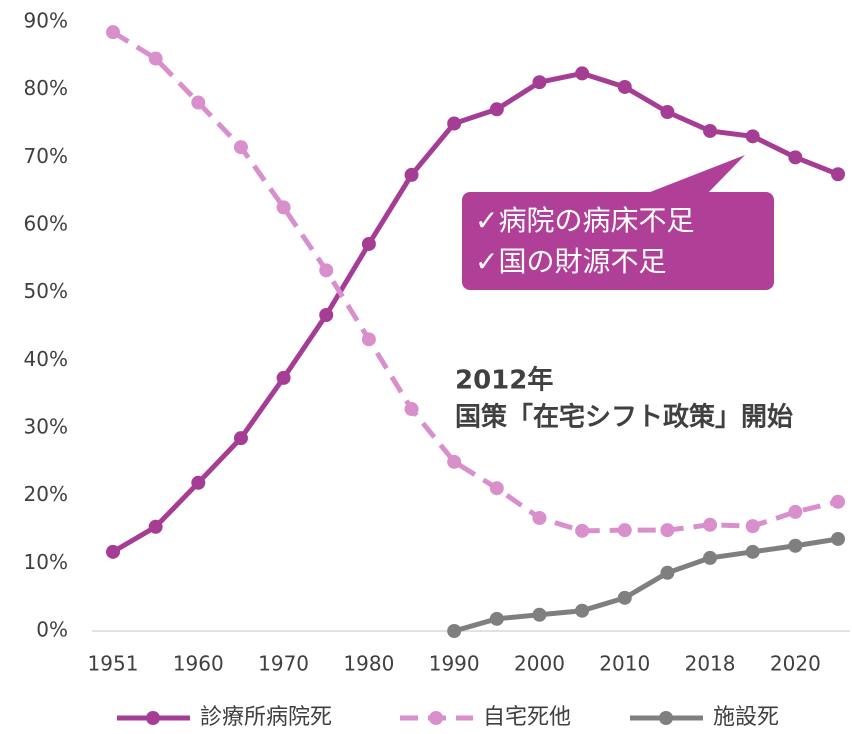 The height and width of the screenshot is (734, 852). I want to click on x-tick-label: 2018, so click(710, 664).